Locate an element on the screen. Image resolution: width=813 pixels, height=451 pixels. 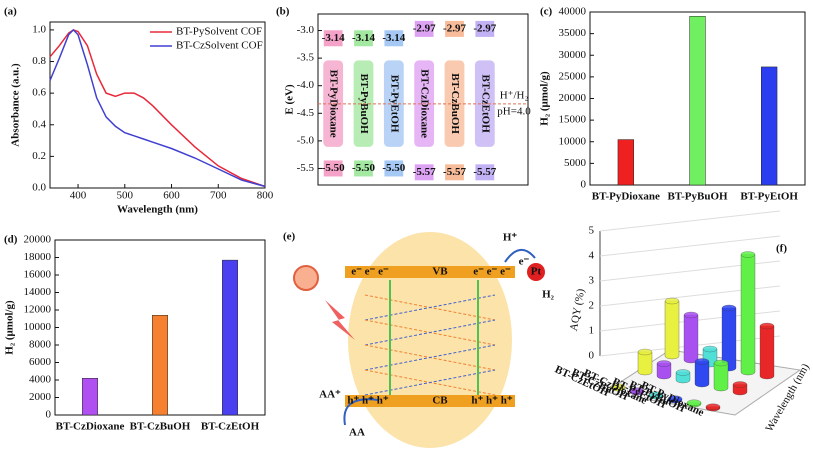
y-tick-label: 25000 is located at coordinates (573, 76).